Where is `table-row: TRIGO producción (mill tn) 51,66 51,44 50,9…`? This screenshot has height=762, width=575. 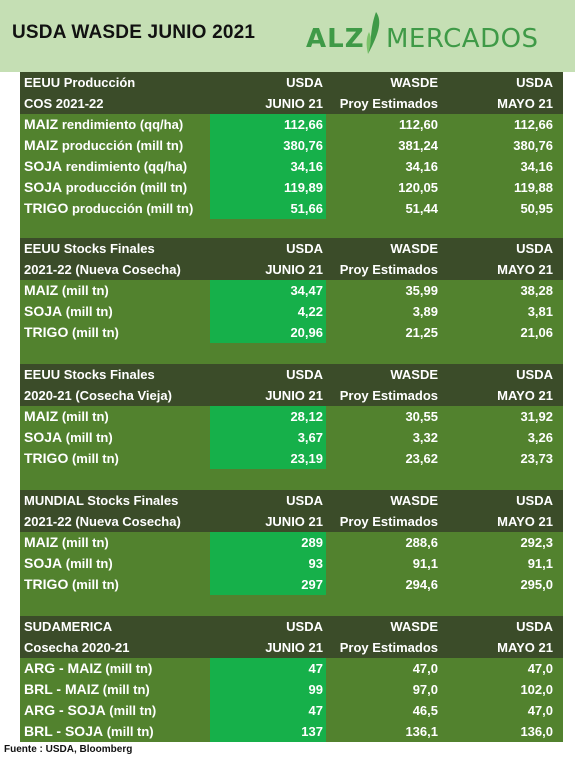 table-row: TRIGO producción (mill tn) 51,66 51,44 50,9… is located at coordinates (291, 208).